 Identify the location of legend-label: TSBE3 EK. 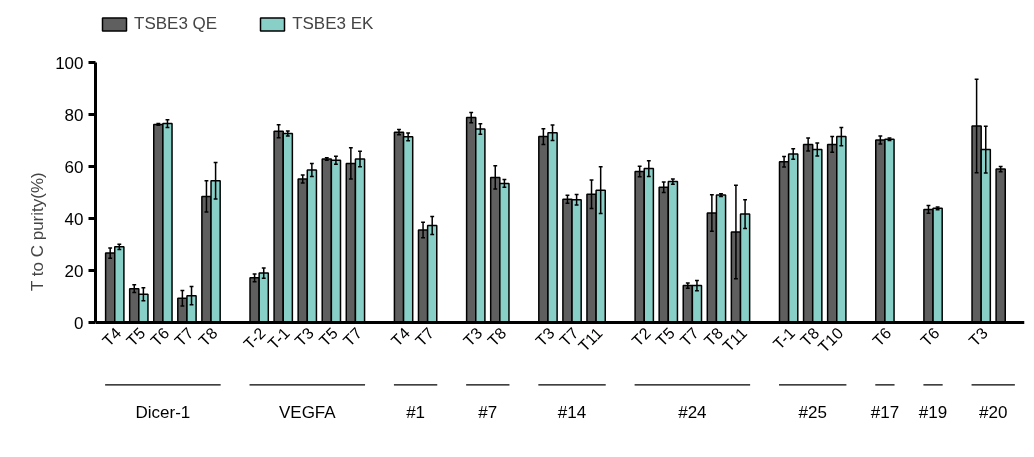
(333, 24).